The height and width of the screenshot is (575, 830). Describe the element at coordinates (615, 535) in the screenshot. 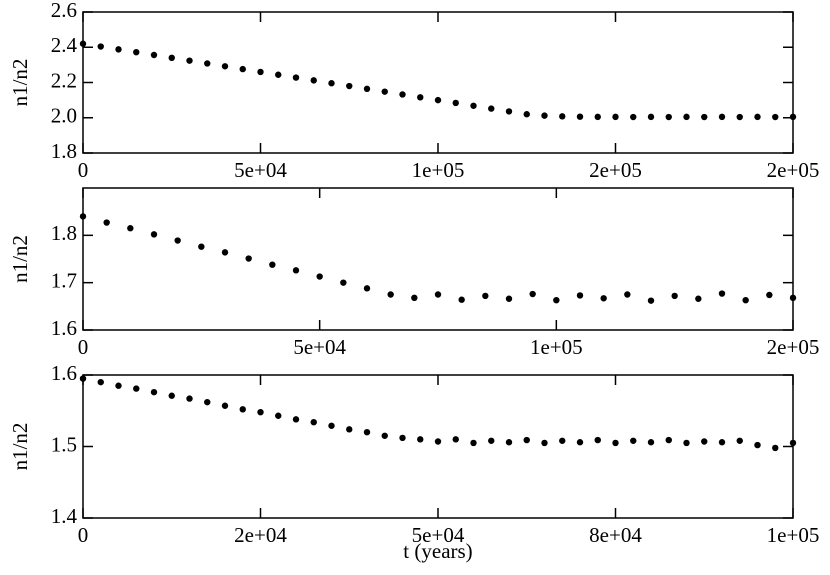

I see `x-tick-label: 8e+04` at that location.